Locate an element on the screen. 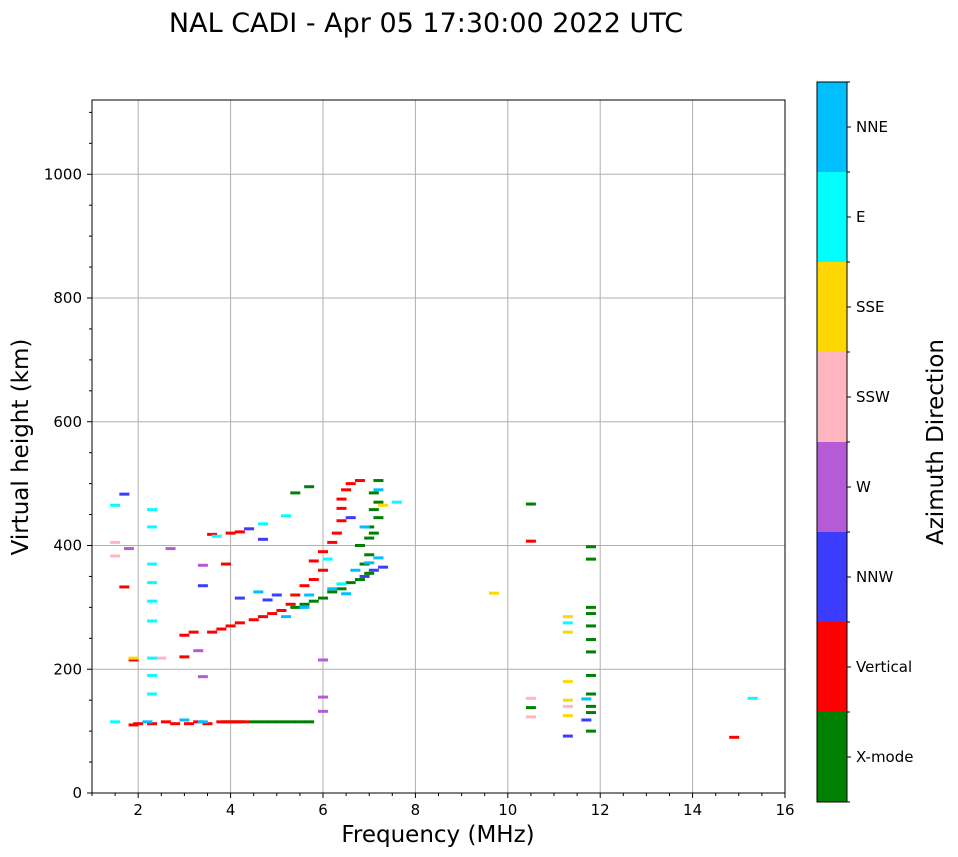 This screenshot has height=857, width=958. x-tick-label: 12 is located at coordinates (600, 810).